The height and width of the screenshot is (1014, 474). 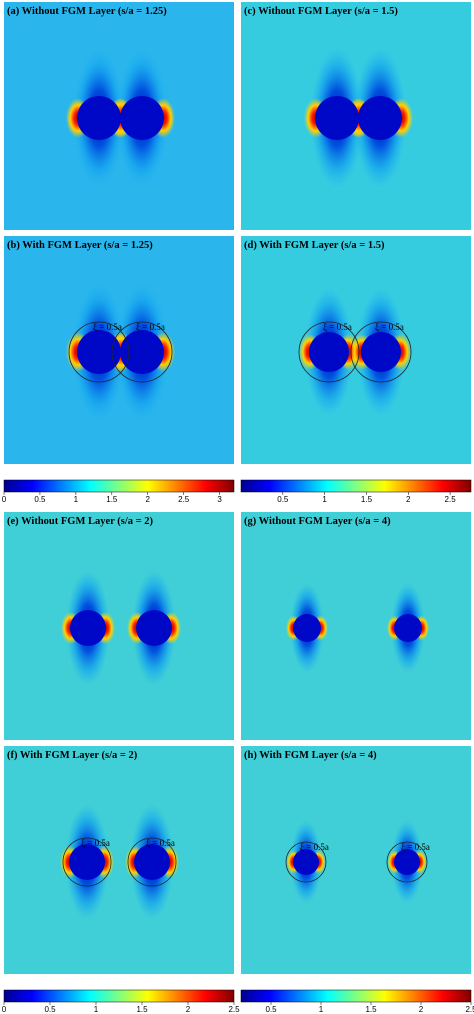 I want to click on panel-title: (c) Without FGM Layer (s/a = 1.5), so click(x=321, y=11).